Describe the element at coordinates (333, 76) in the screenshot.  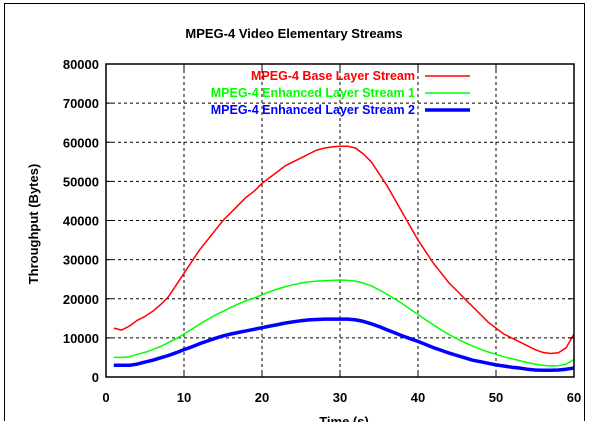
I see `legend-label-1: MPEG-4 Base Layer Stream` at that location.